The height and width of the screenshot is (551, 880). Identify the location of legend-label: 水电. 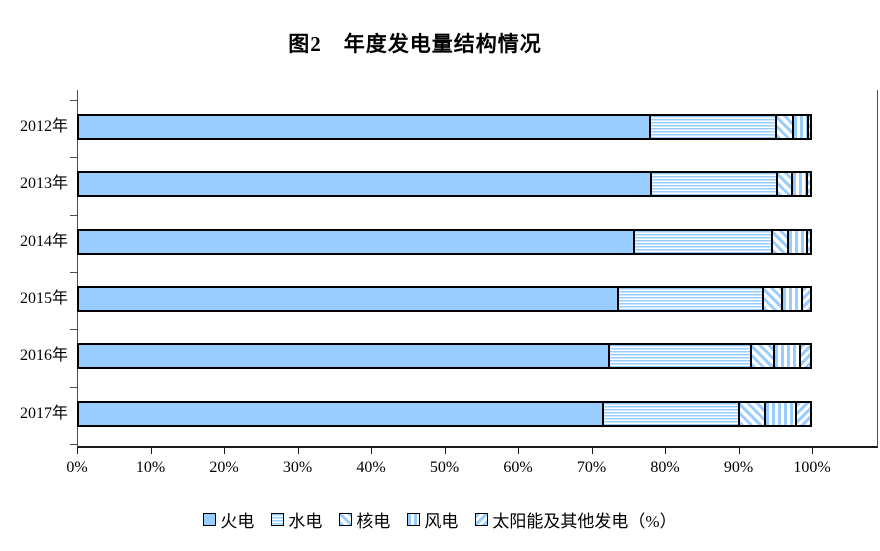
(305, 521).